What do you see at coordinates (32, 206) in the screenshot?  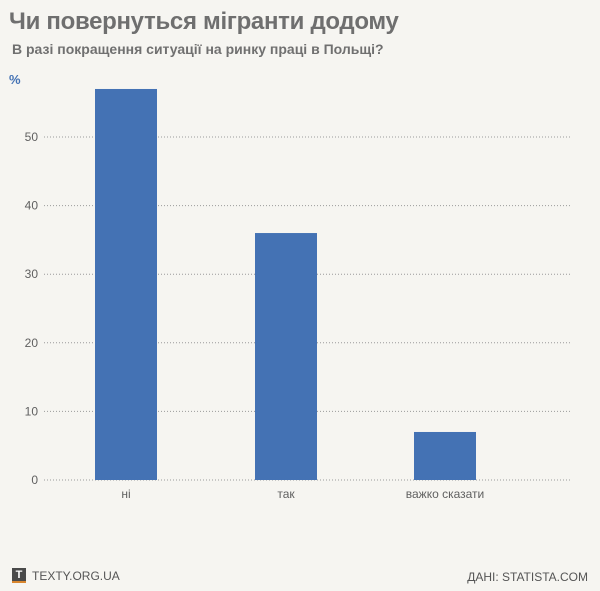 I see `y-tick-label: 40` at bounding box center [32, 206].